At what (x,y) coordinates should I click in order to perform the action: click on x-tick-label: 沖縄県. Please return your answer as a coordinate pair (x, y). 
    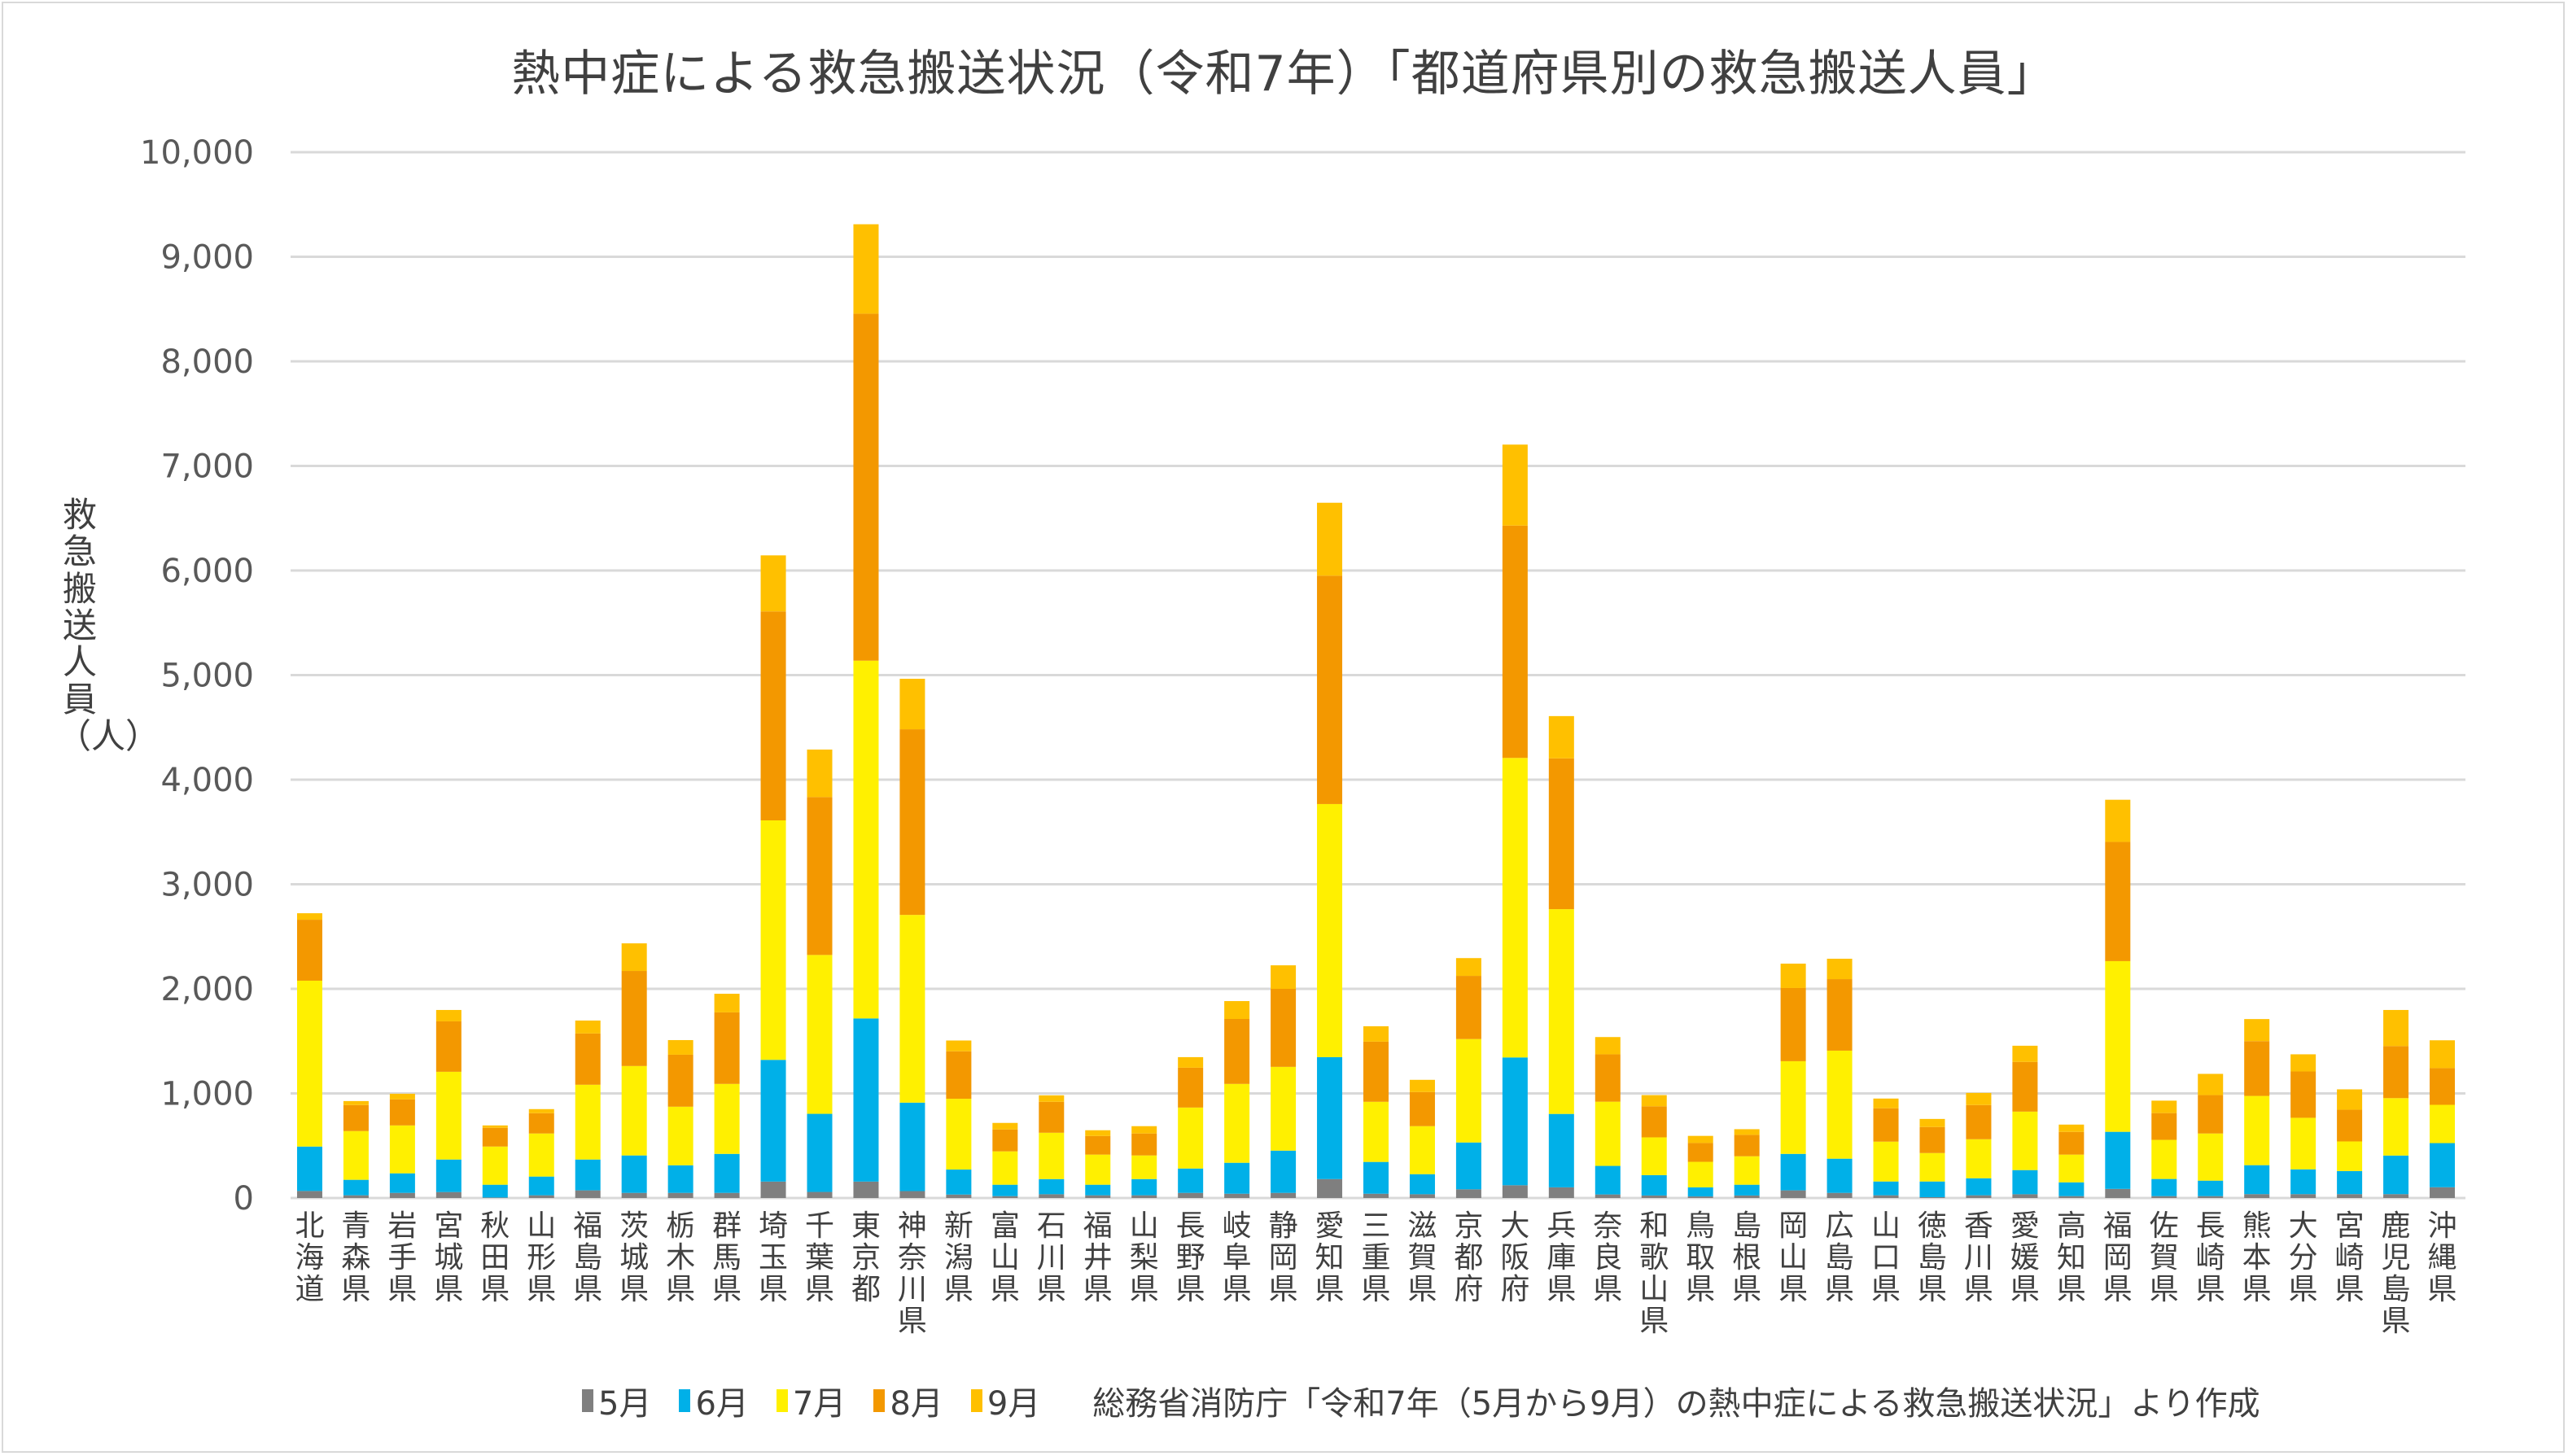
    Looking at the image, I should click on (2442, 1257).